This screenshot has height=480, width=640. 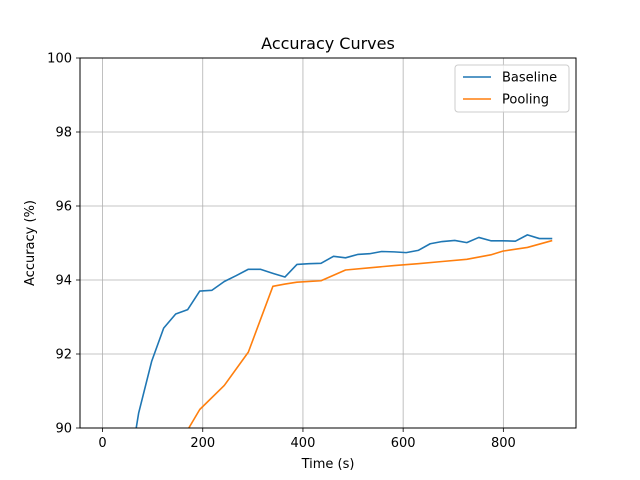 I want to click on x-tick-label: 200, so click(x=202, y=443).